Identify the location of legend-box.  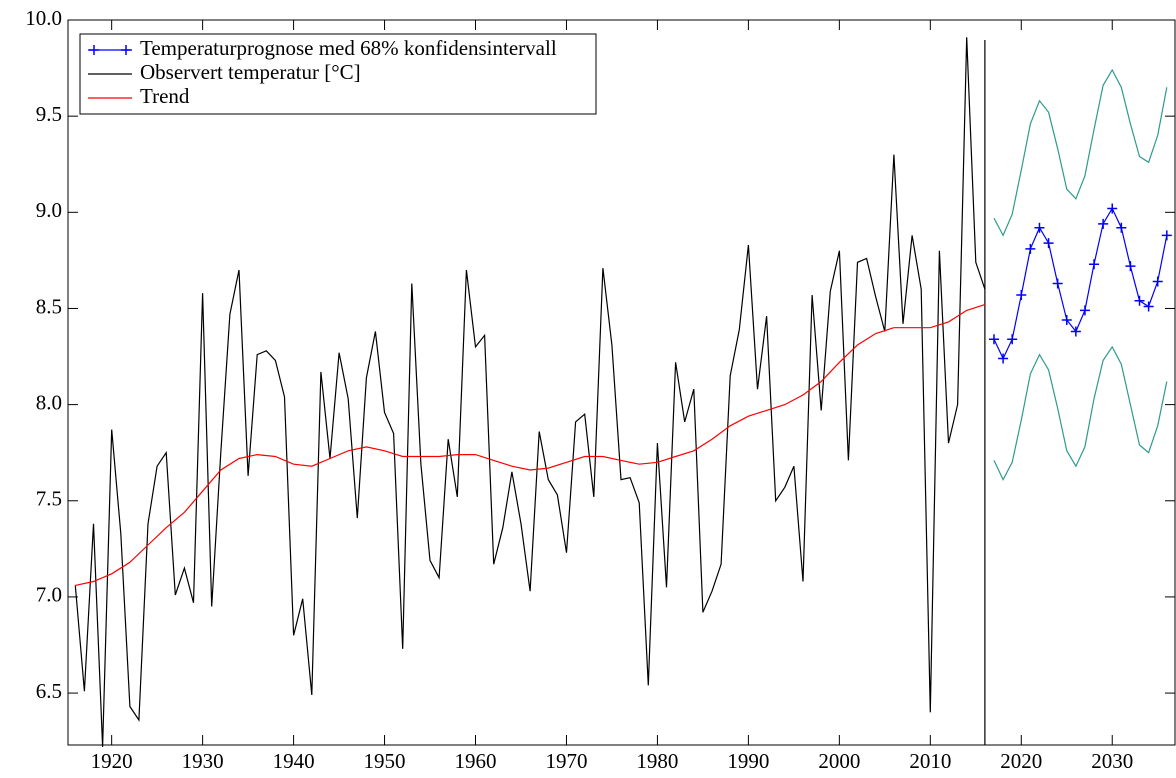
(338, 74).